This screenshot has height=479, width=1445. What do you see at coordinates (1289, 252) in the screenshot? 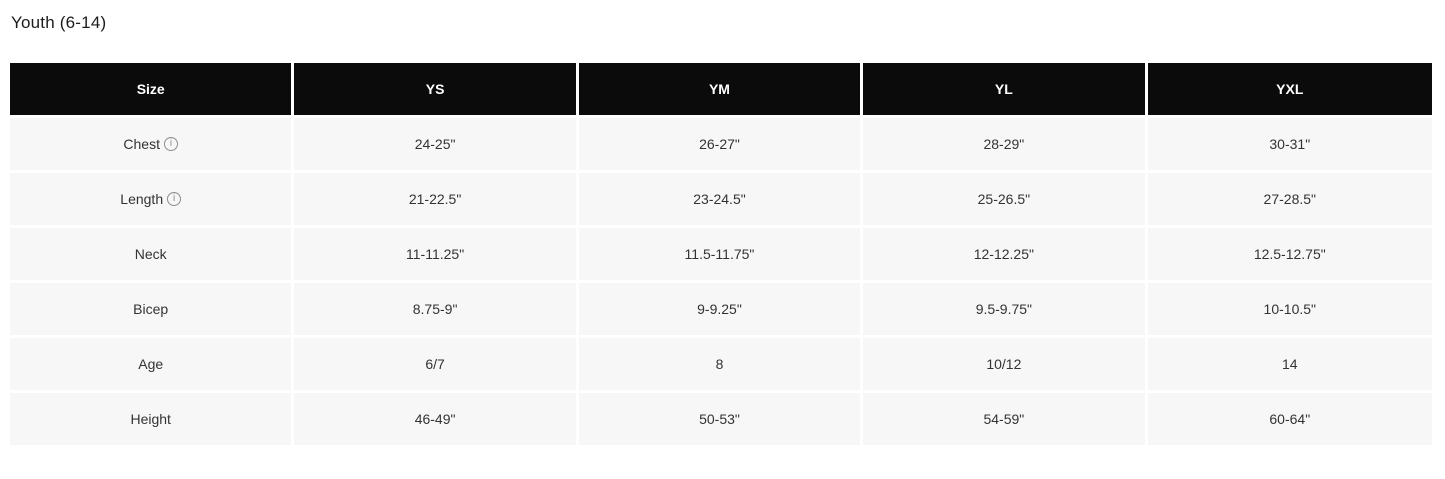
I see `value-cell: 12.5-12.75"` at bounding box center [1289, 252].